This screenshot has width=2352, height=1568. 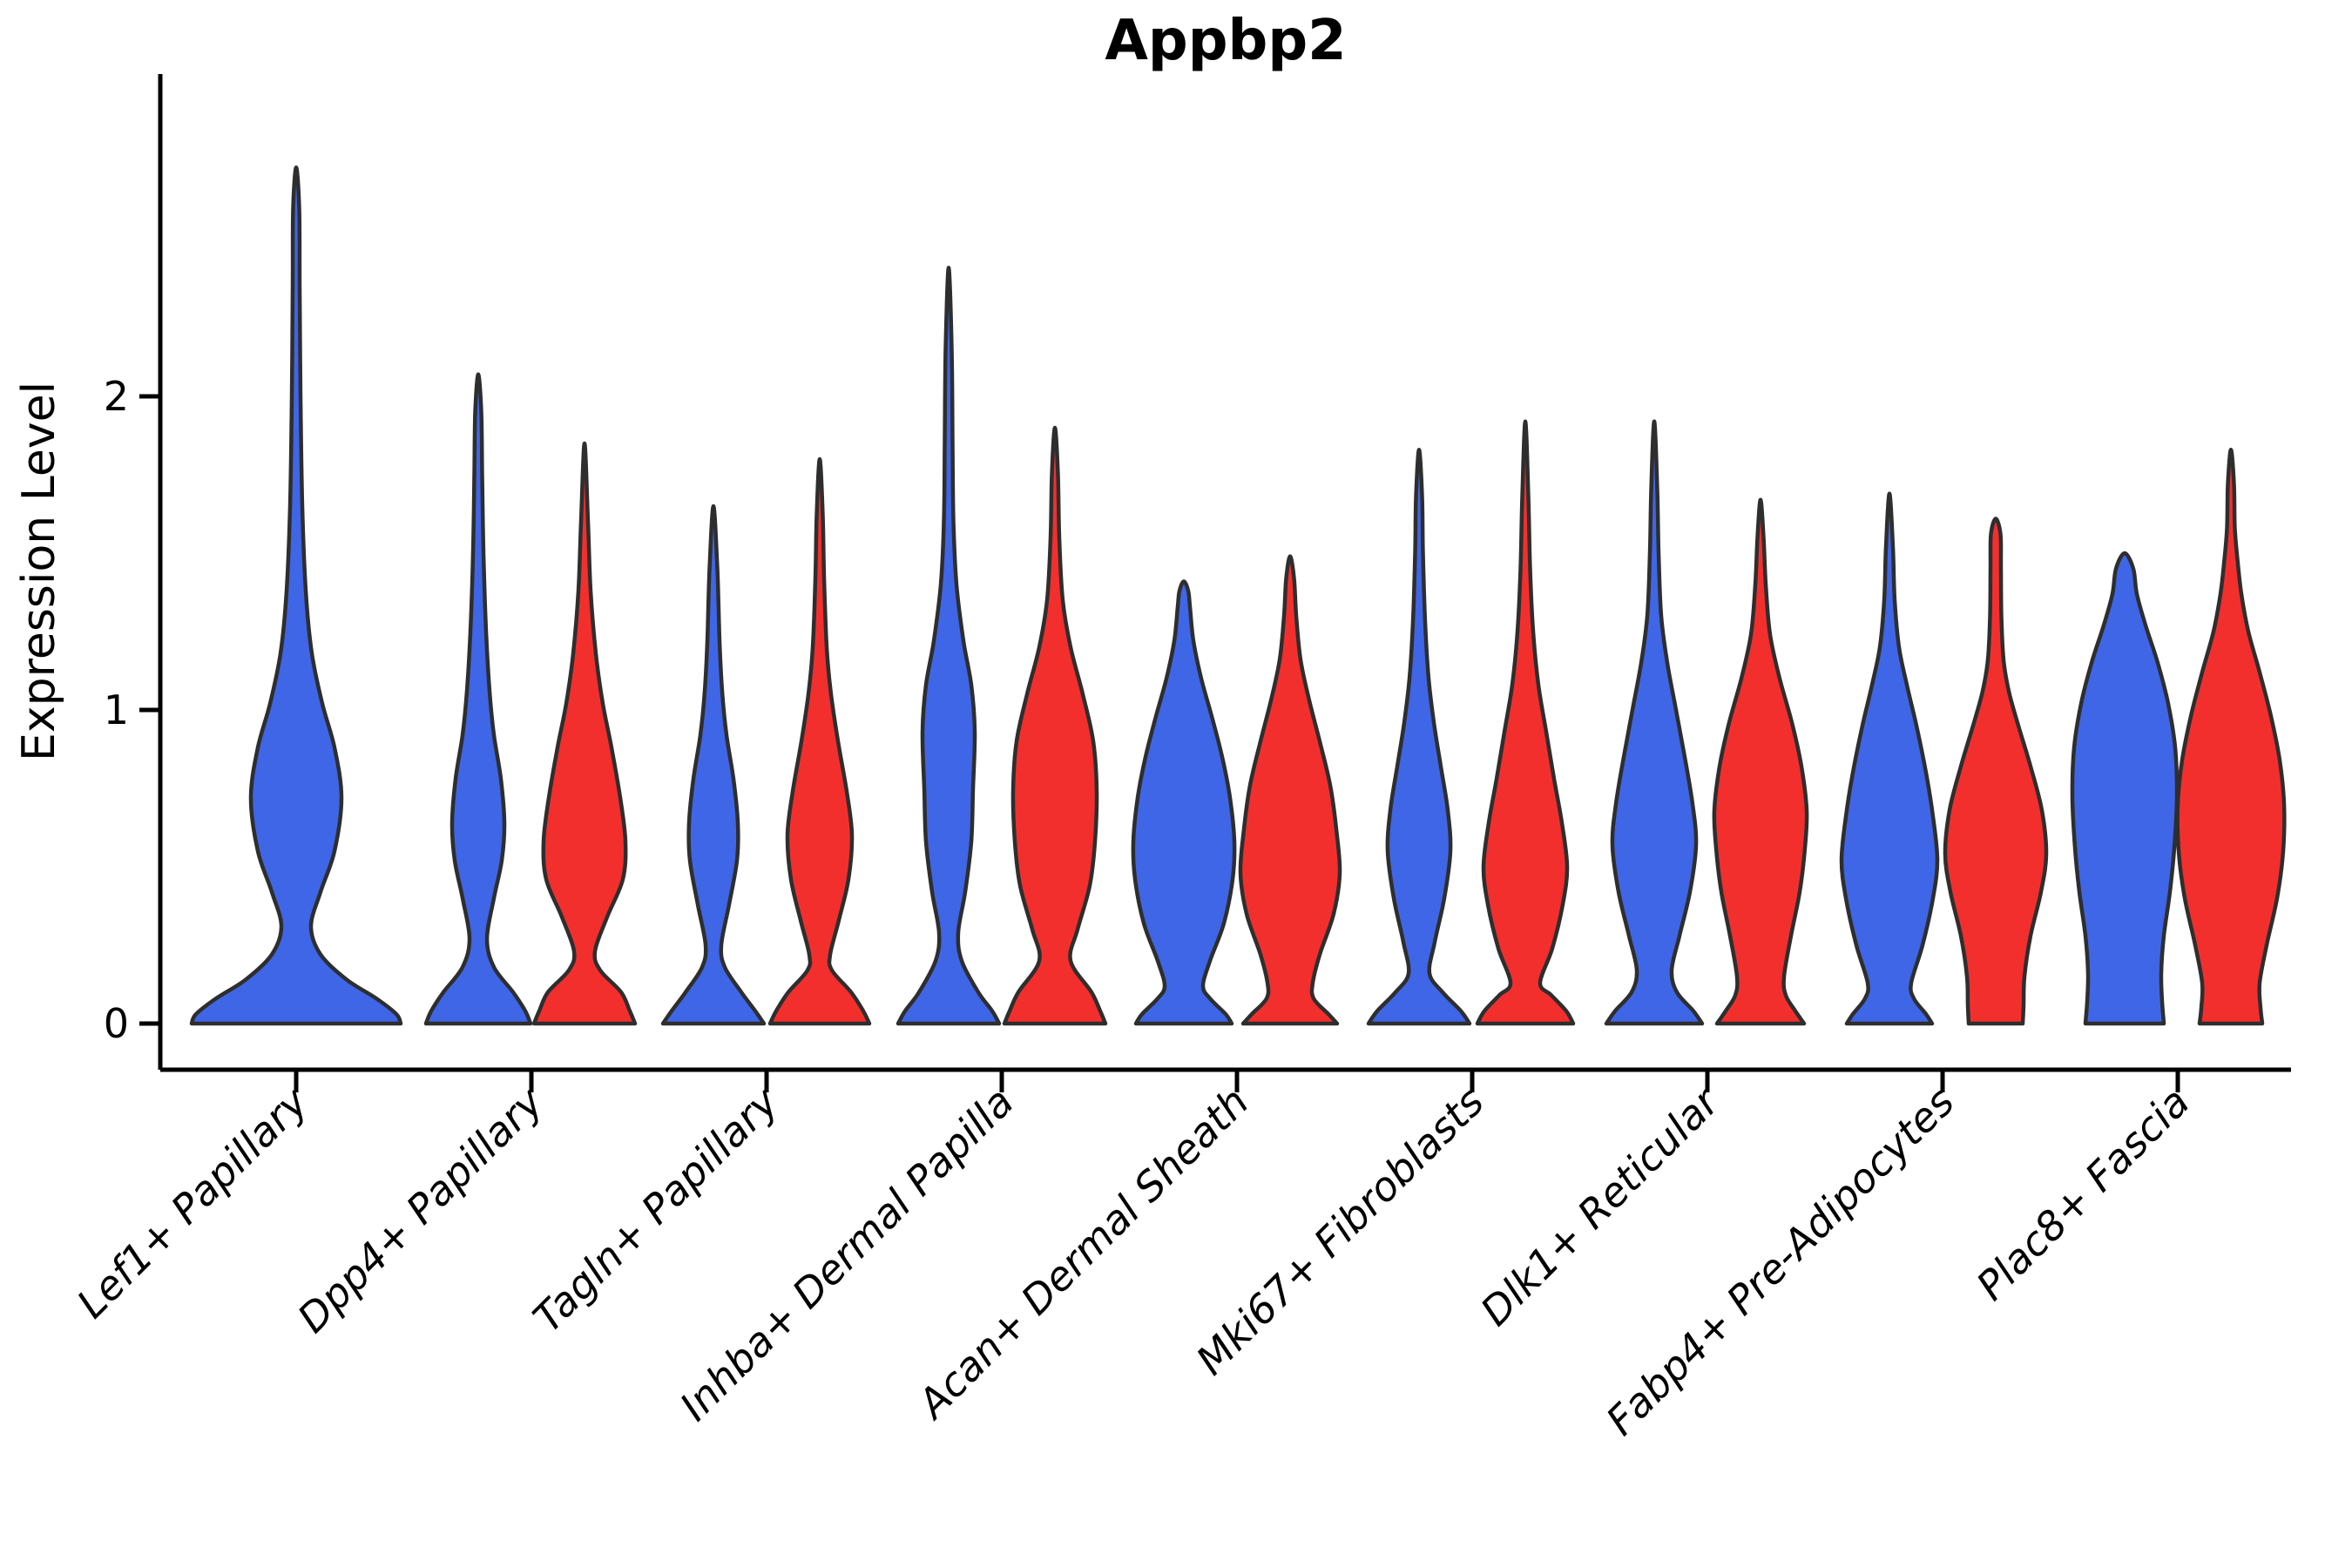 I want to click on violin-acan-group2, so click(x=1290, y=790).